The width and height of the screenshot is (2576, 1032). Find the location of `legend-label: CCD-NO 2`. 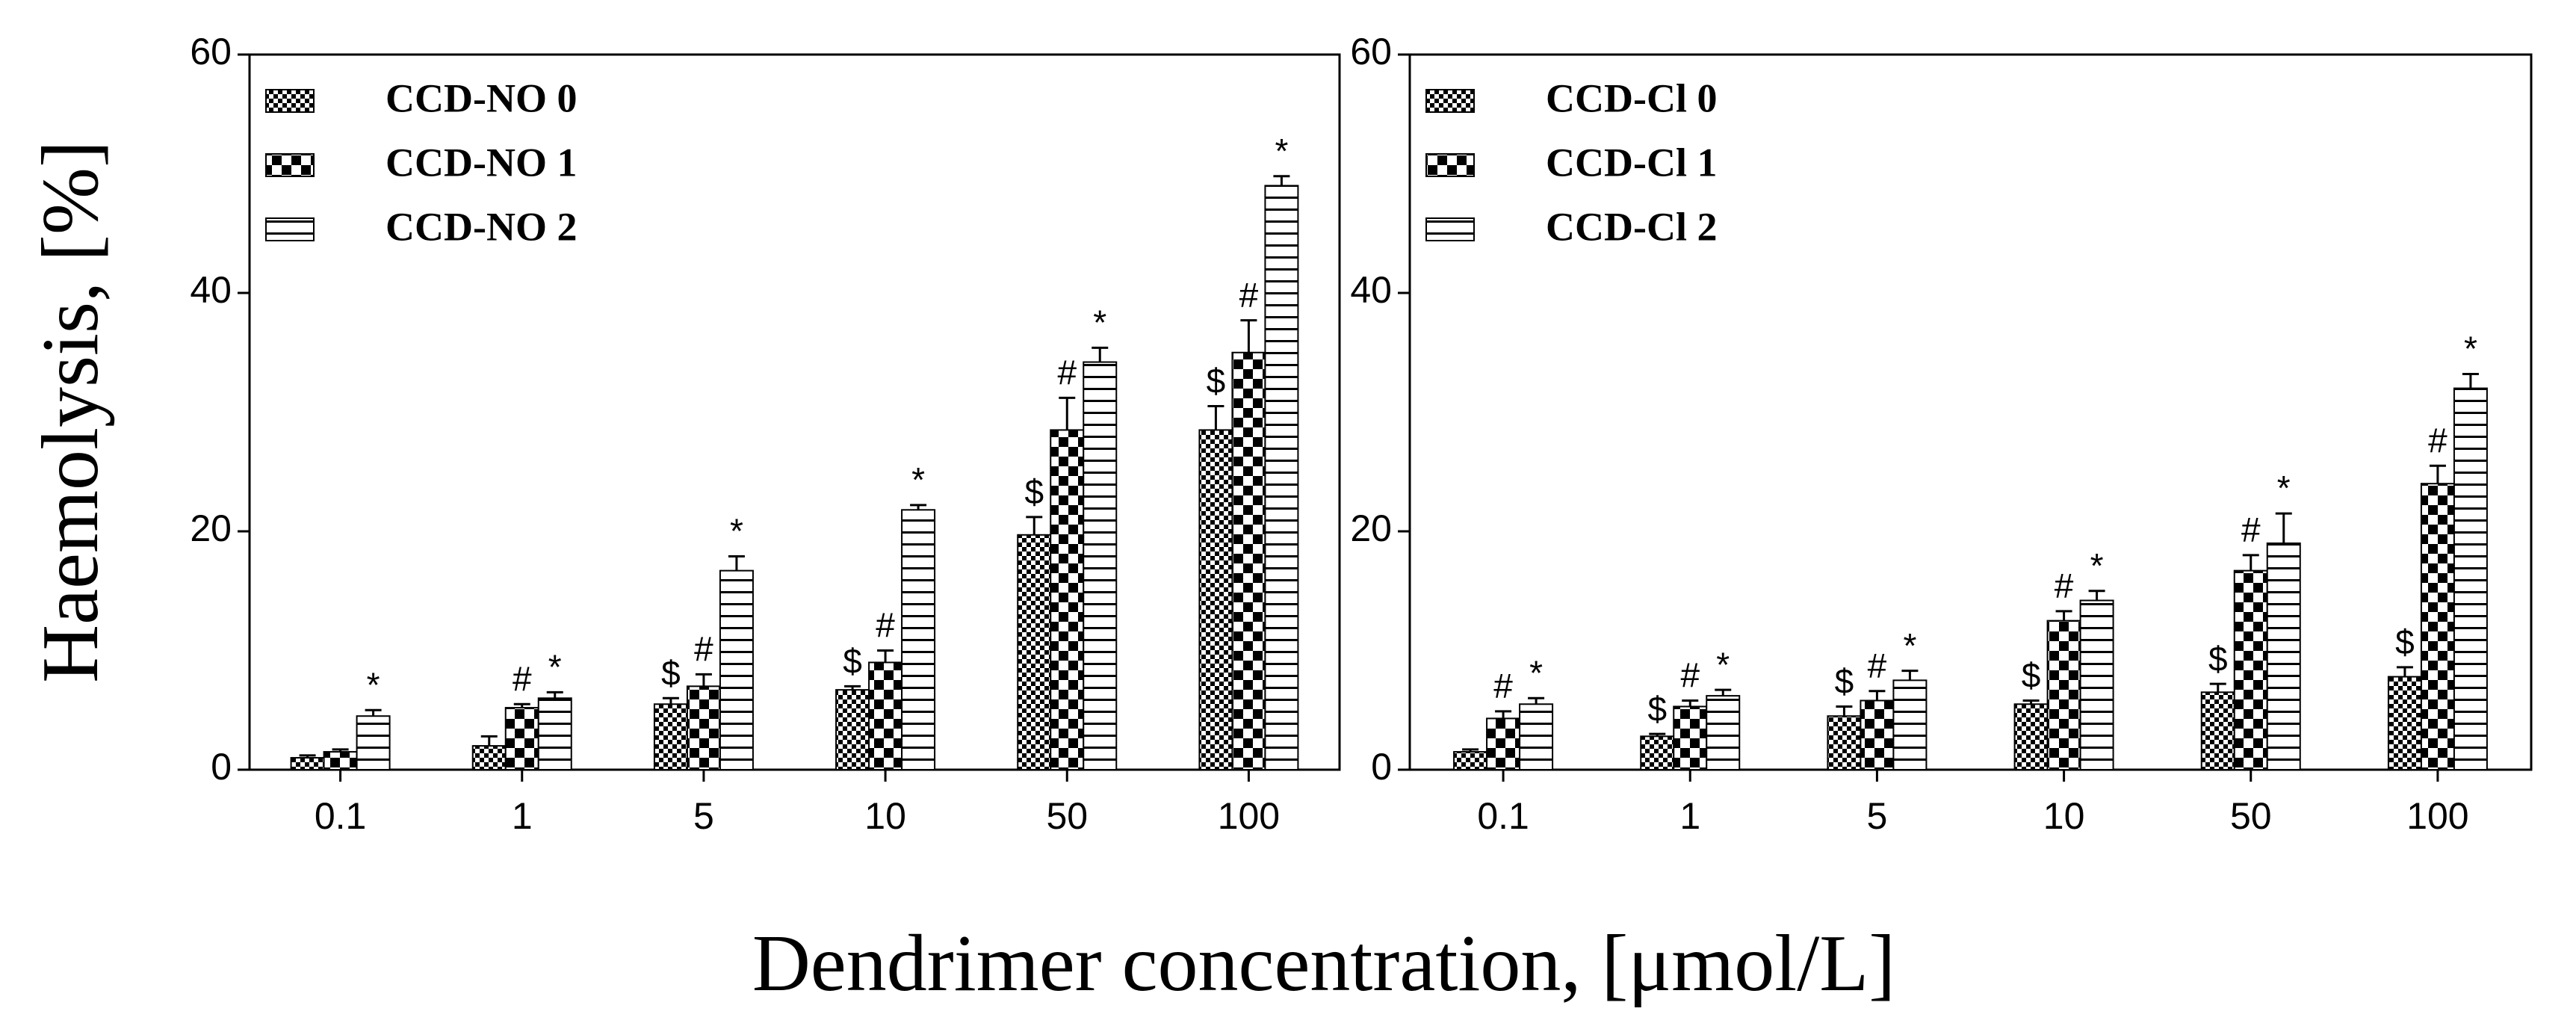

legend-label: CCD-NO 2 is located at coordinates (481, 226).